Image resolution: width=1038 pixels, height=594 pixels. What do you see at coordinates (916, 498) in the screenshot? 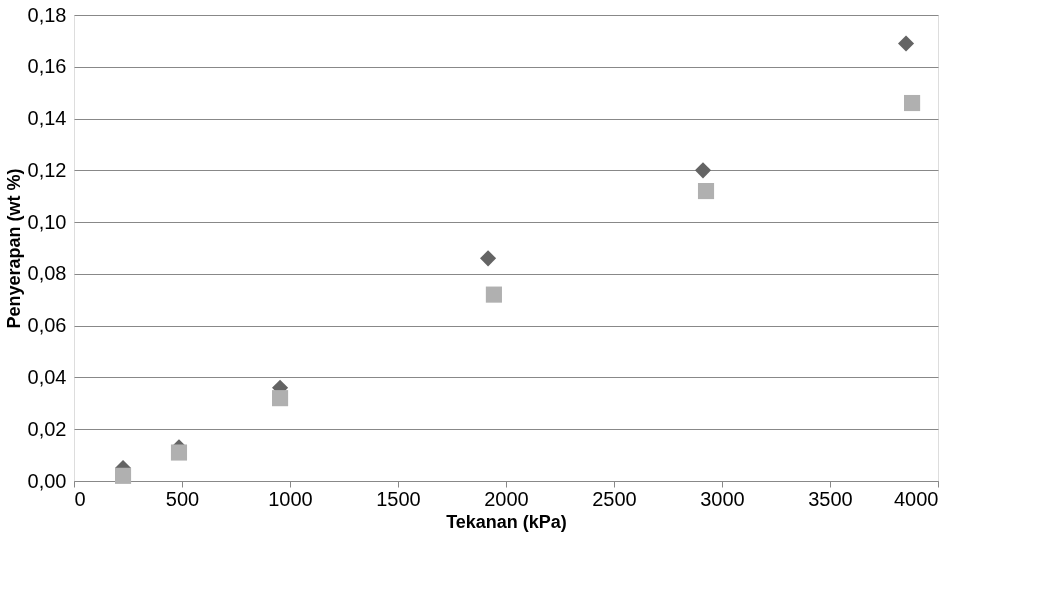
I see `x-tick-label: 4000` at bounding box center [916, 498].